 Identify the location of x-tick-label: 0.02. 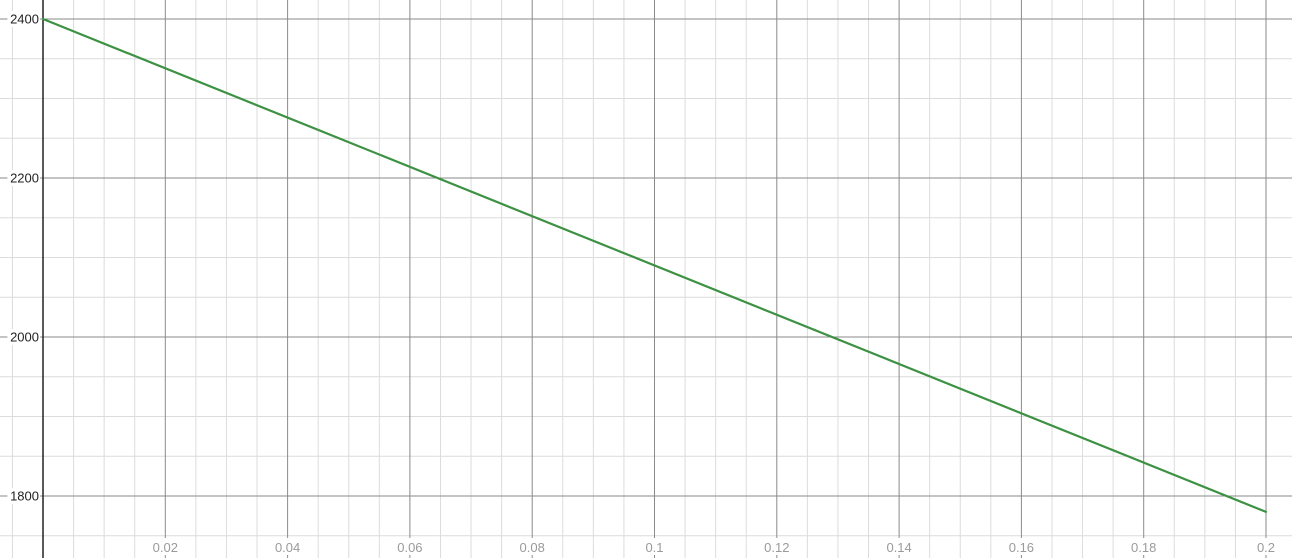
(165, 547).